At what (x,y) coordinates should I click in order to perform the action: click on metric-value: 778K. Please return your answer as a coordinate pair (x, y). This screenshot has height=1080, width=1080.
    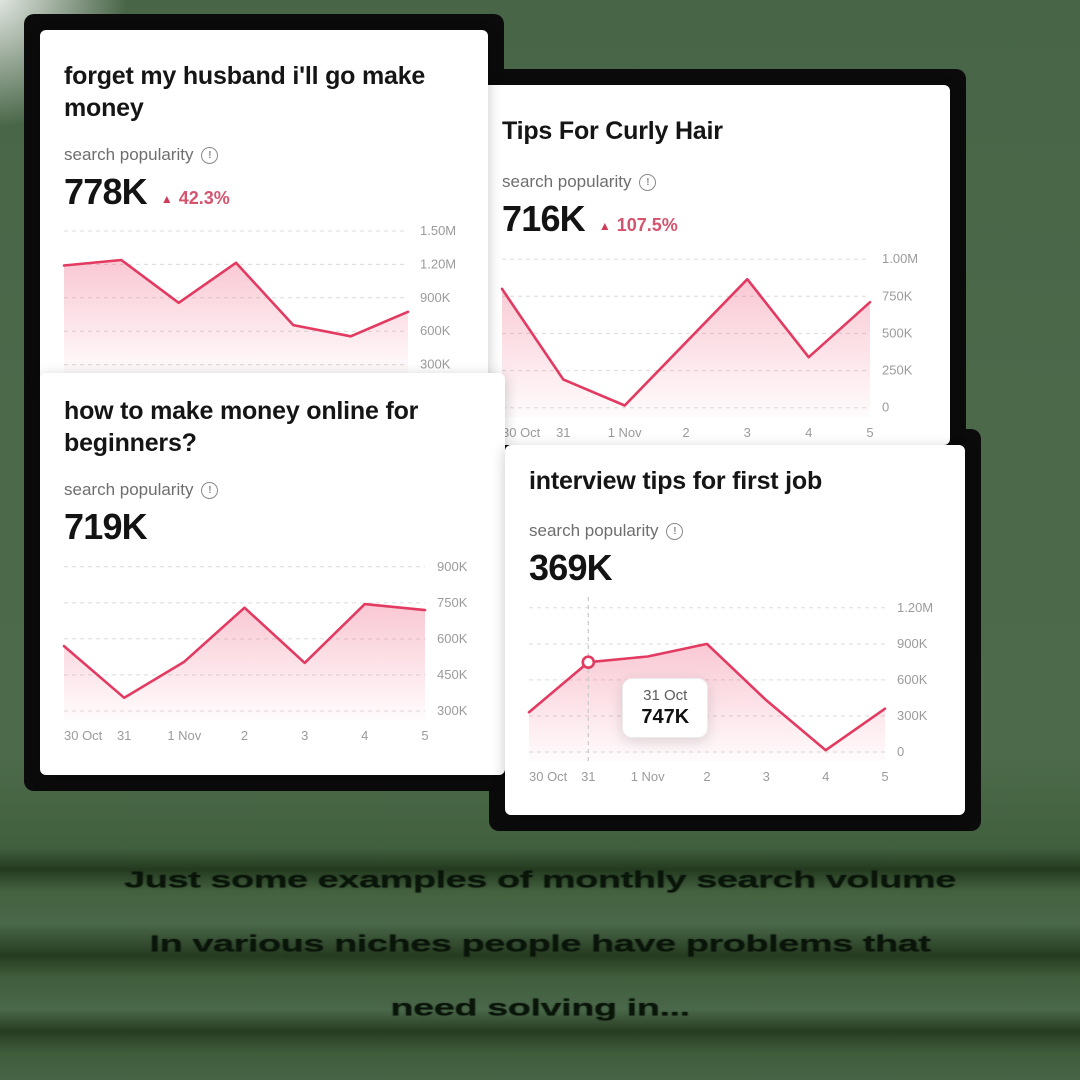
    Looking at the image, I should click on (106, 191).